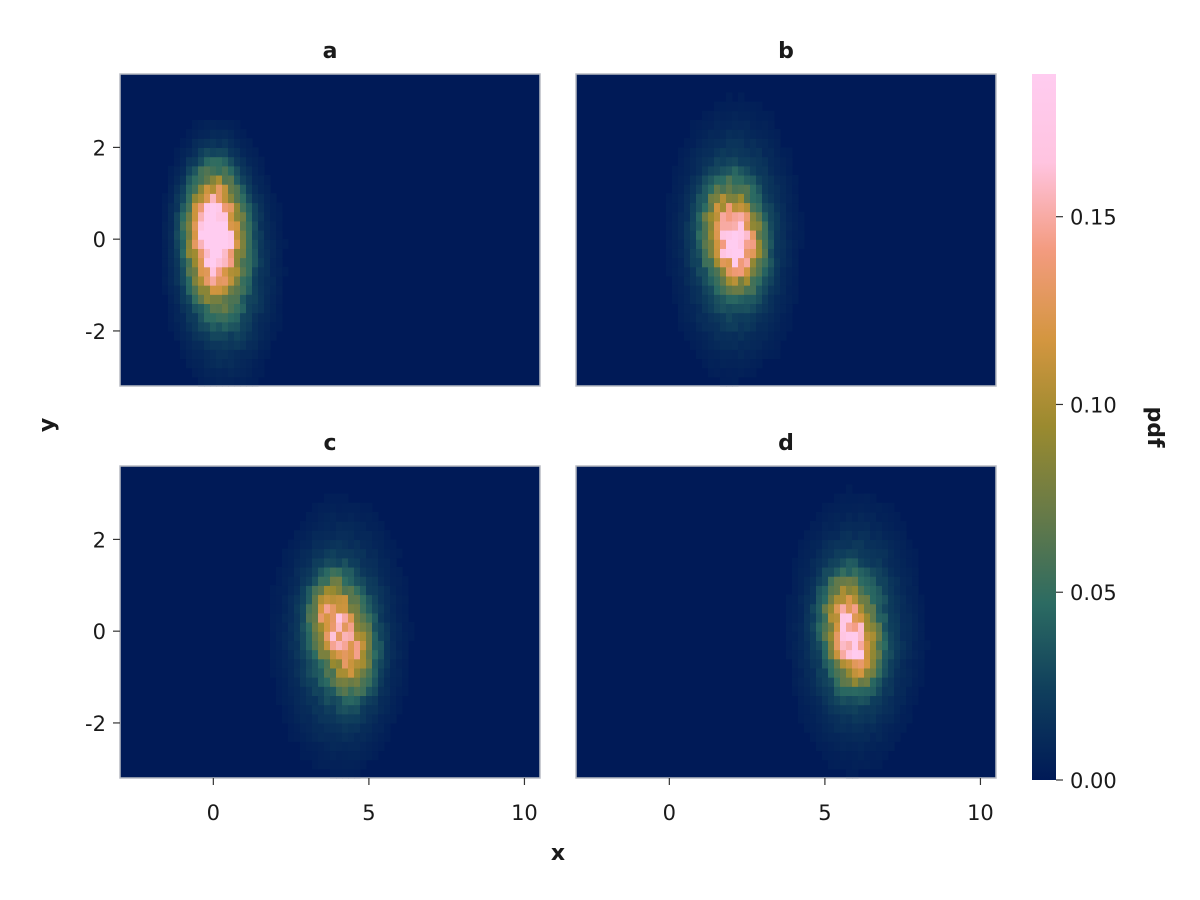 This screenshot has height=900, width=1200. What do you see at coordinates (95, 332) in the screenshot?
I see `y-tick-label: -2` at bounding box center [95, 332].